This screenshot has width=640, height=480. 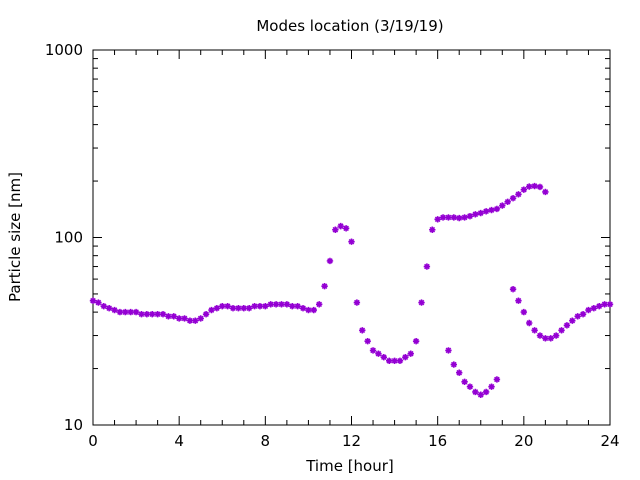 What do you see at coordinates (349, 26) in the screenshot?
I see `chart-title: Modes location (3/19/19)` at bounding box center [349, 26].